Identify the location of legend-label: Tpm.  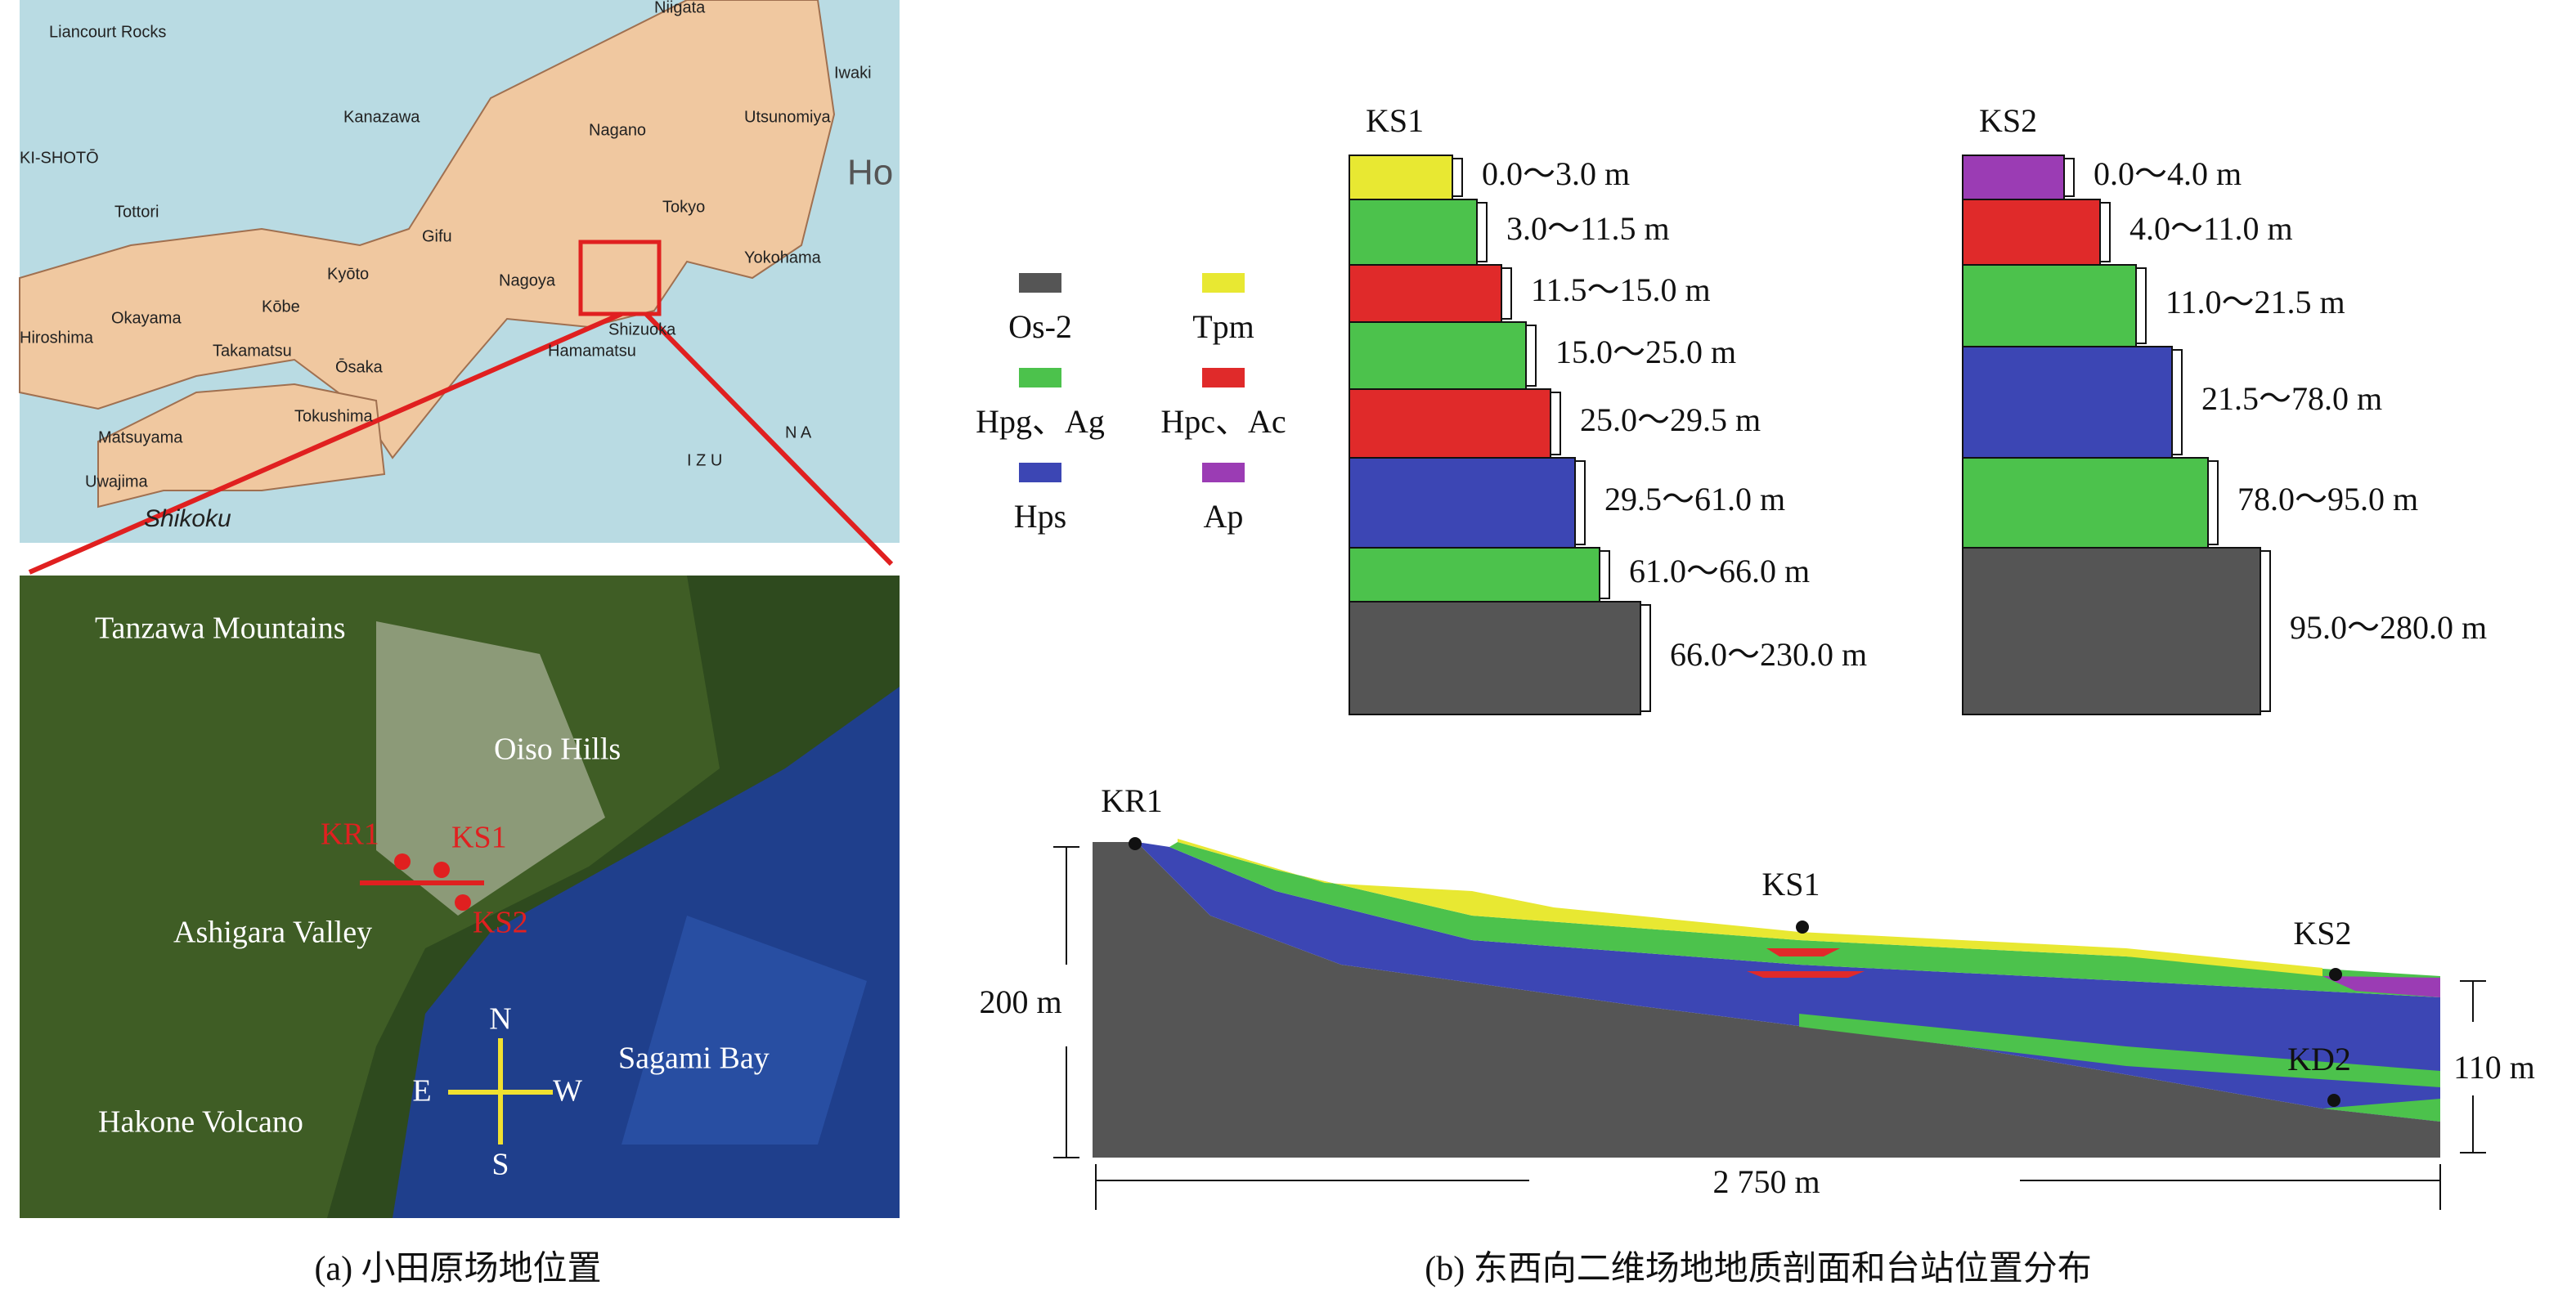
(1223, 326).